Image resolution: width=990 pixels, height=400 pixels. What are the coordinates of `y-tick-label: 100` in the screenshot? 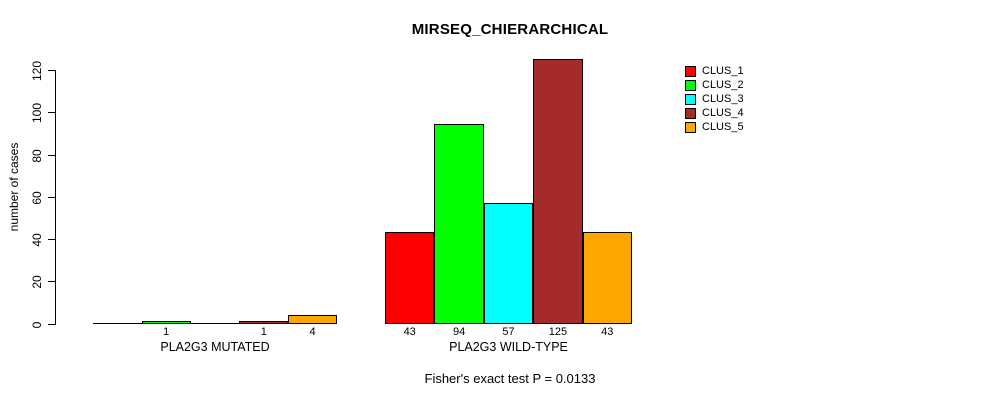 It's located at (37, 112).